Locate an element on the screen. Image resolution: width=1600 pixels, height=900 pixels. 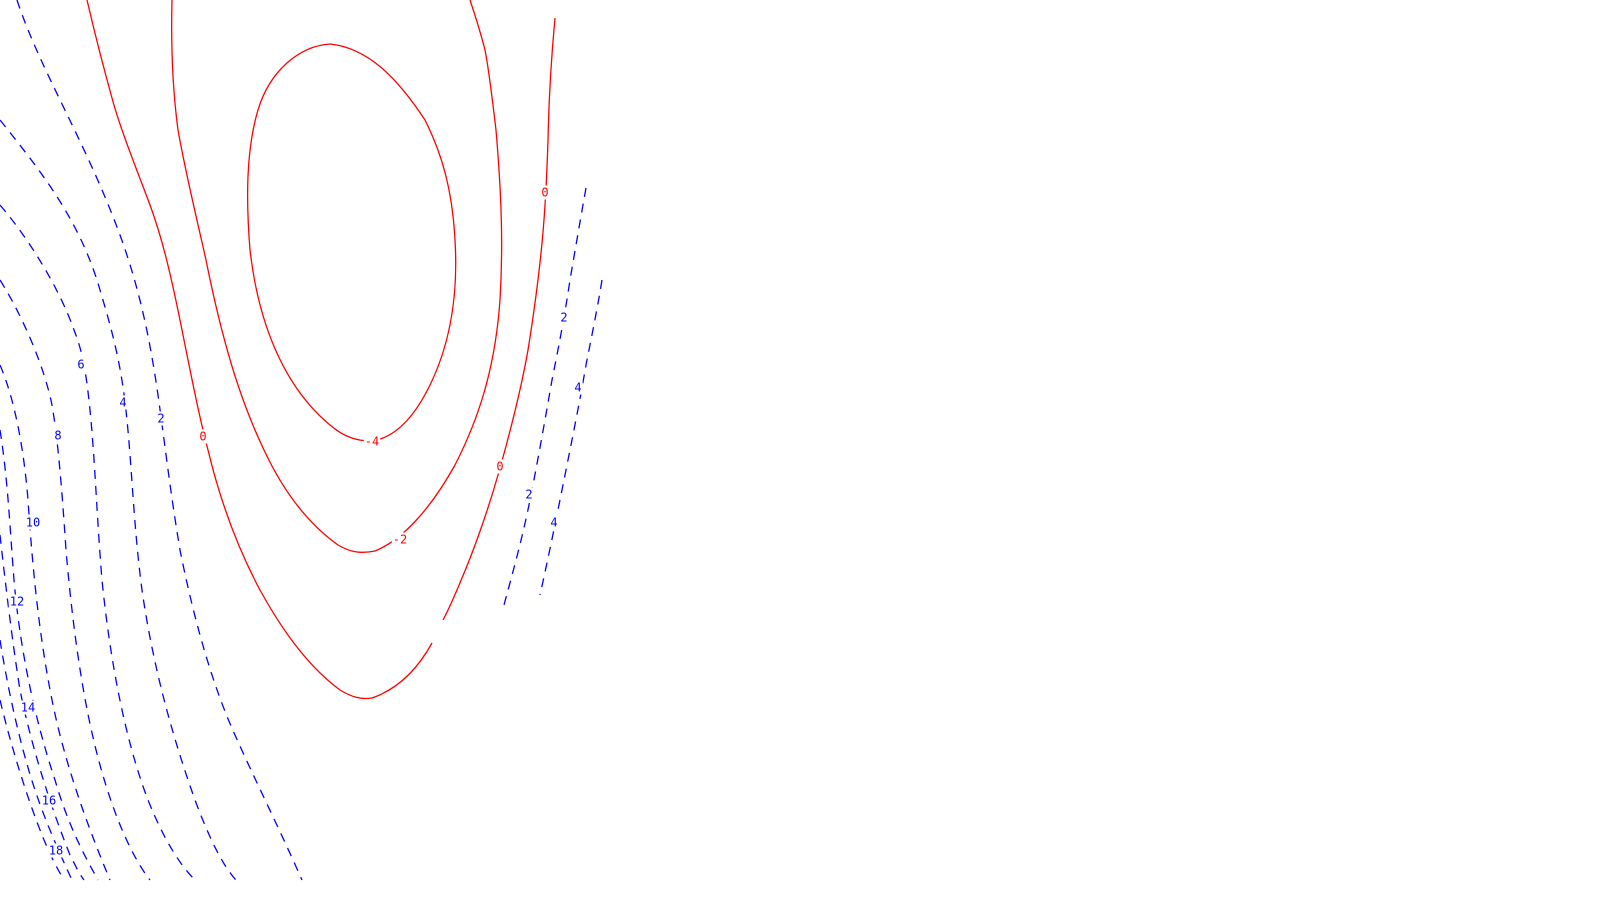
contour-label-16: 16 is located at coordinates (49, 801).